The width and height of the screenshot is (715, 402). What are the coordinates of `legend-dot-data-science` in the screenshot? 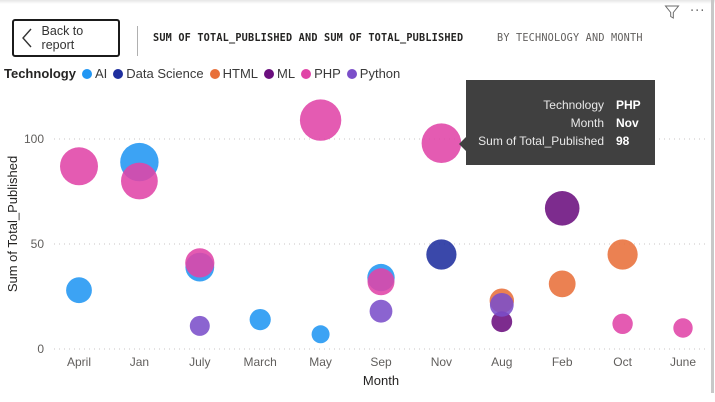 It's located at (118, 73).